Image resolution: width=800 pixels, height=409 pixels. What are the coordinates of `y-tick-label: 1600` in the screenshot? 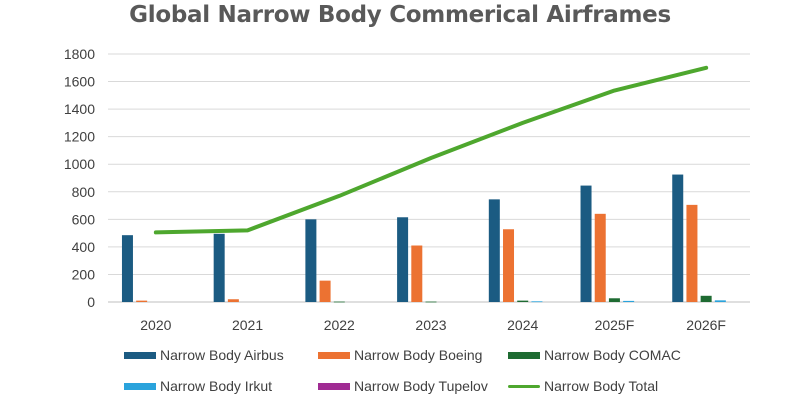 It's located at (79, 82).